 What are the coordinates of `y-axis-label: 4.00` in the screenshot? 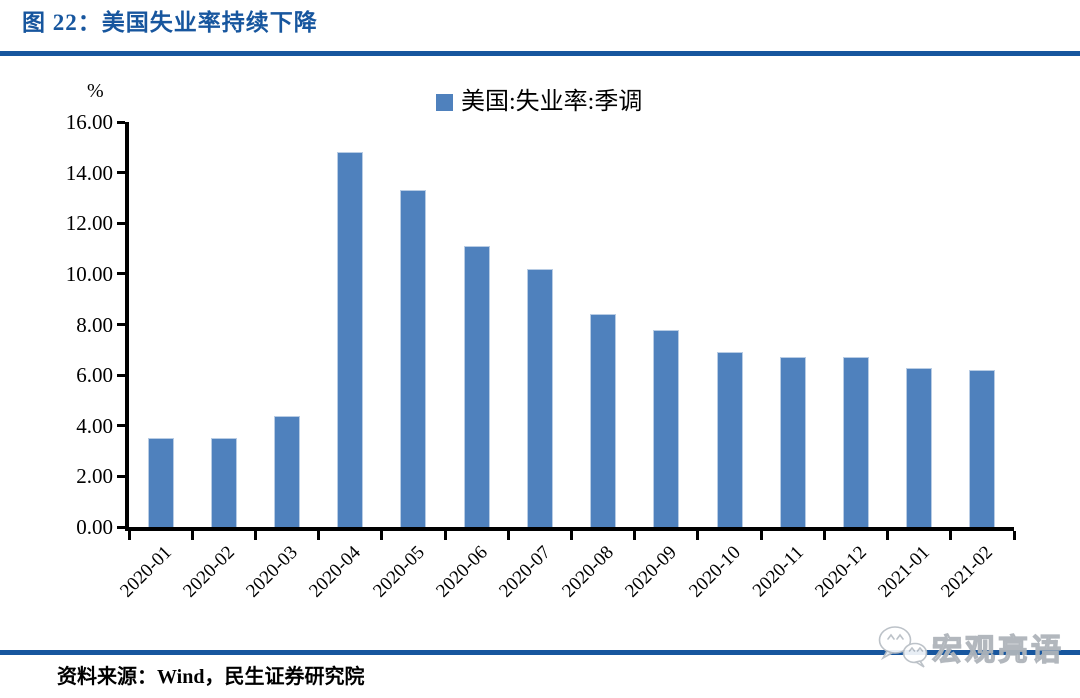 It's located at (94, 425).